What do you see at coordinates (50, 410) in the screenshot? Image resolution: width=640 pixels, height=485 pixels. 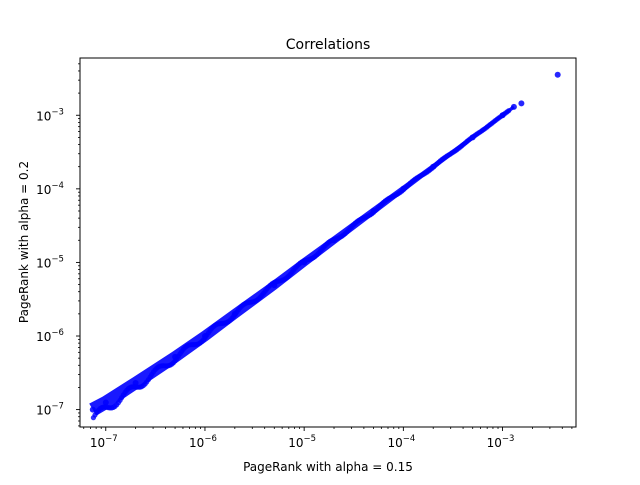 I see `y-tick-label: 10⁻⁷` at bounding box center [50, 410].